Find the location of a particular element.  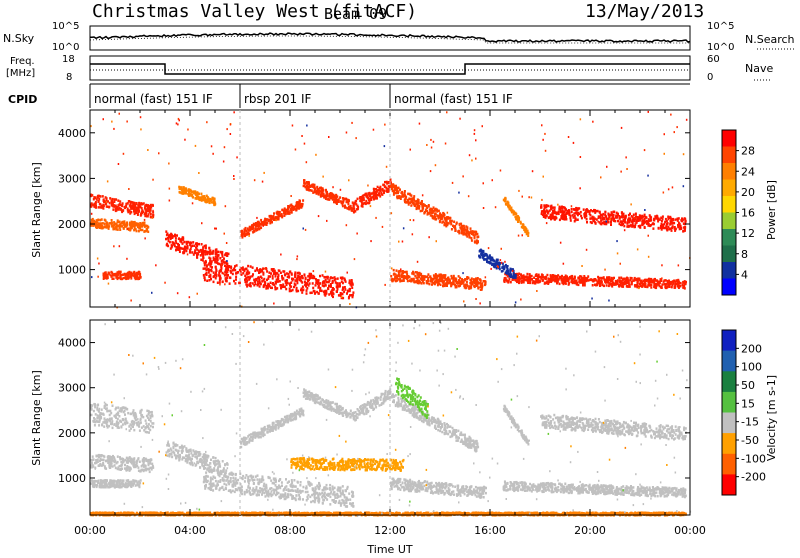

colorbar-tick-label: 100 is located at coordinates (751, 367).